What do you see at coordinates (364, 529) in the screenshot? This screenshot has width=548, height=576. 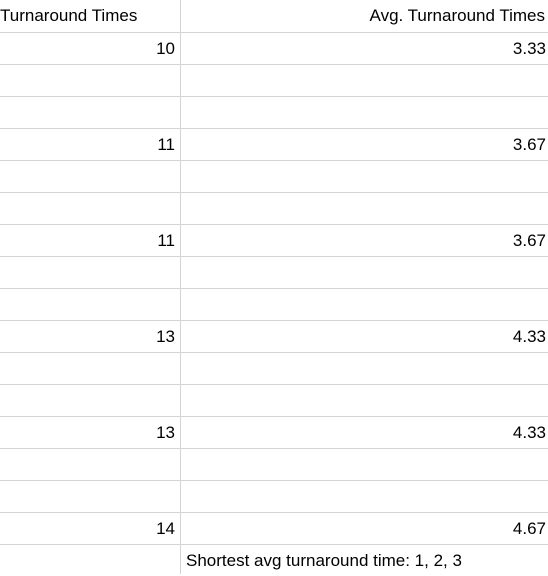 I see `avg-turnaround-time-cell: 4.67` at bounding box center [364, 529].